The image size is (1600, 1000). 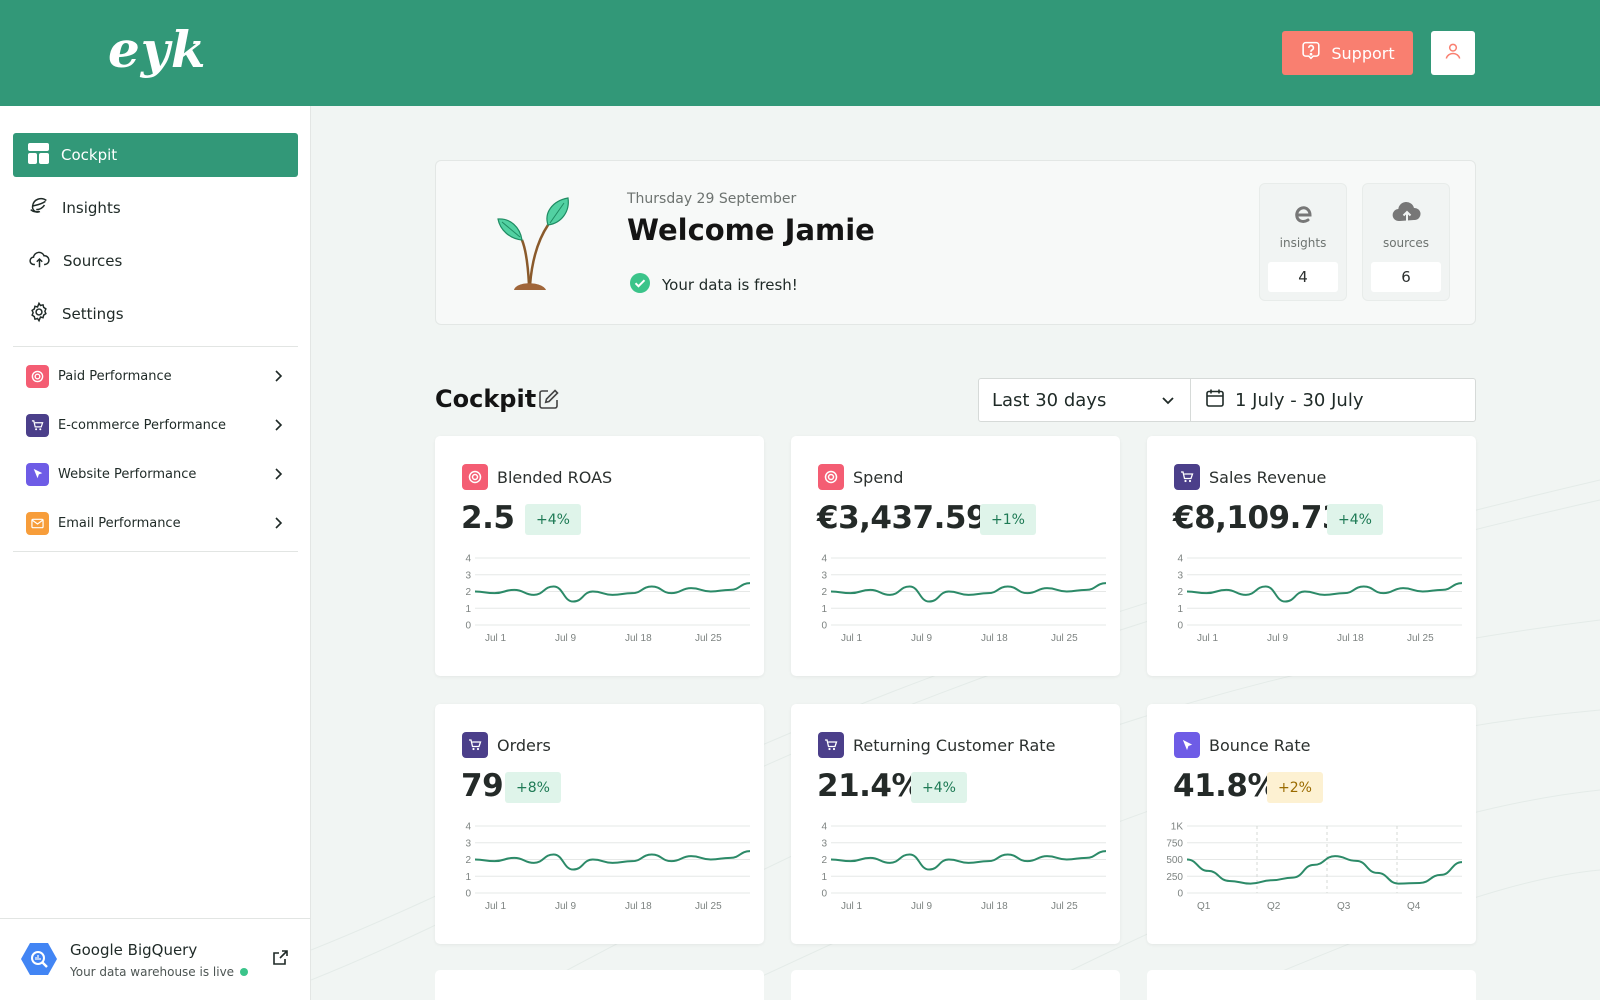 I want to click on data-status: Your data is fresh!, so click(x=714, y=285).